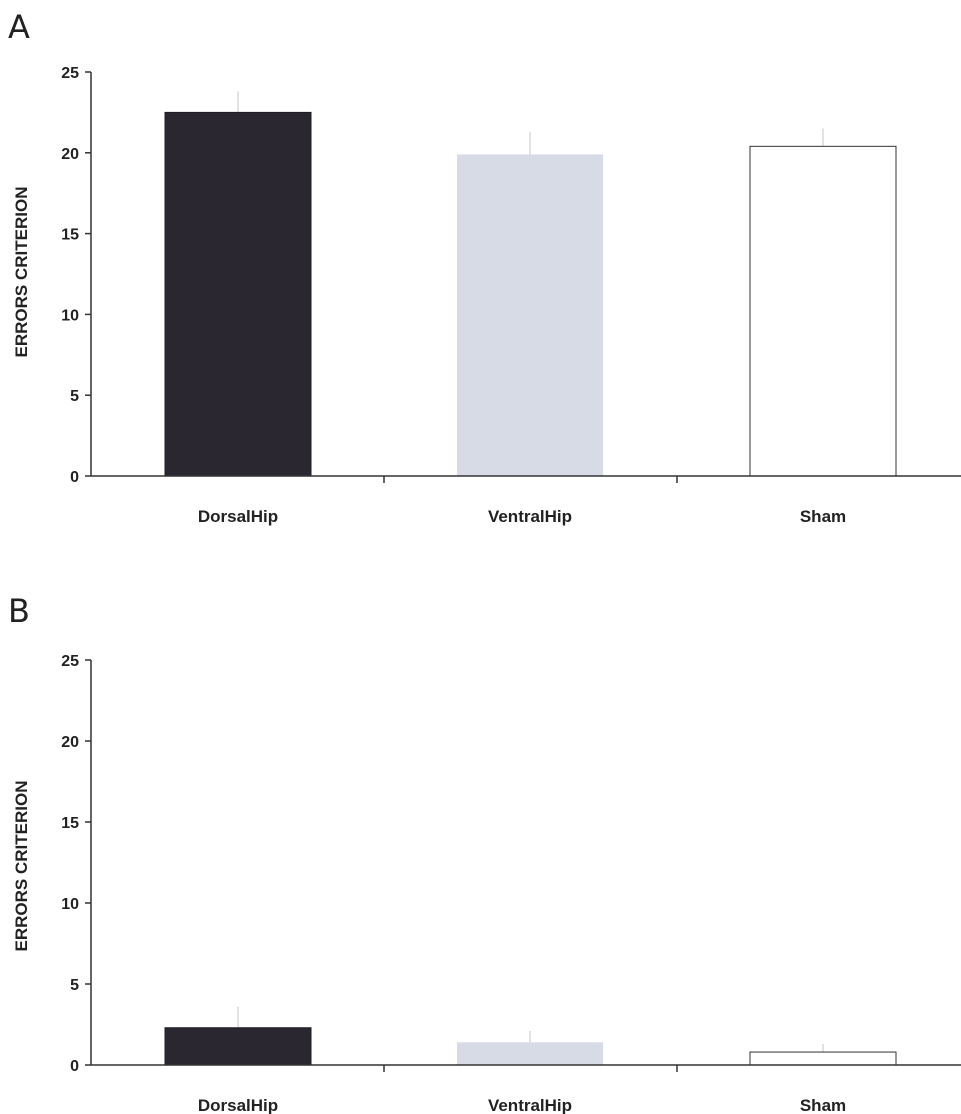 Image resolution: width=961 pixels, height=1114 pixels. I want to click on y-axis-title-a: ERRORS CRITERION, so click(21, 272).